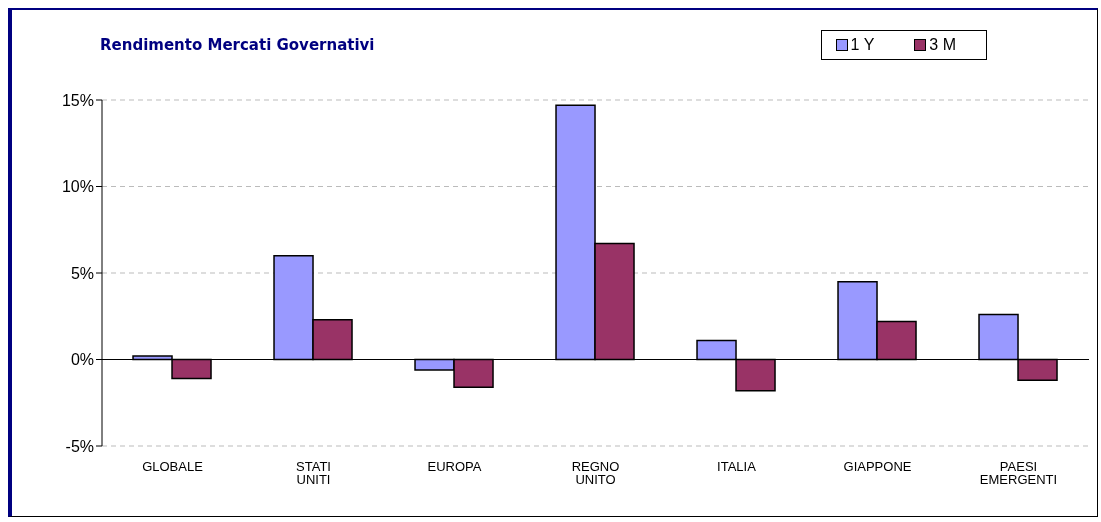  I want to click on legend-label: 1 Y, so click(862, 45).